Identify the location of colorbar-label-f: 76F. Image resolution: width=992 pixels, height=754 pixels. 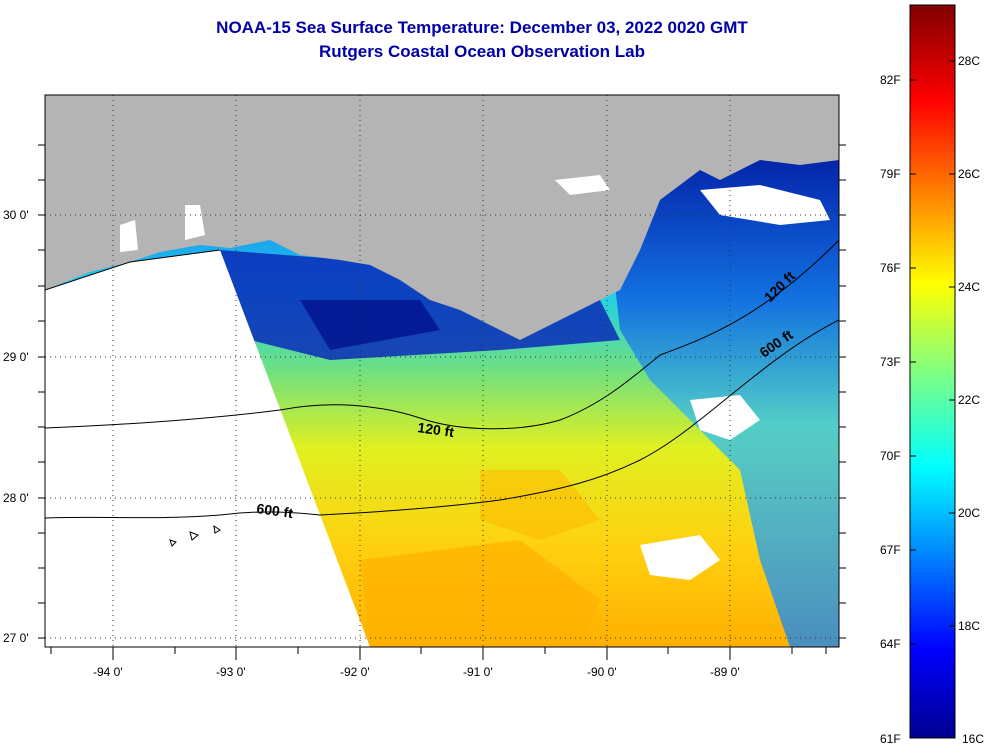
(890, 268).